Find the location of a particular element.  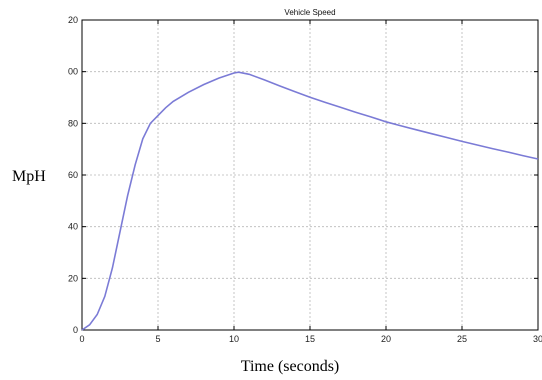

y-tick-label: 40 is located at coordinates (73, 227).